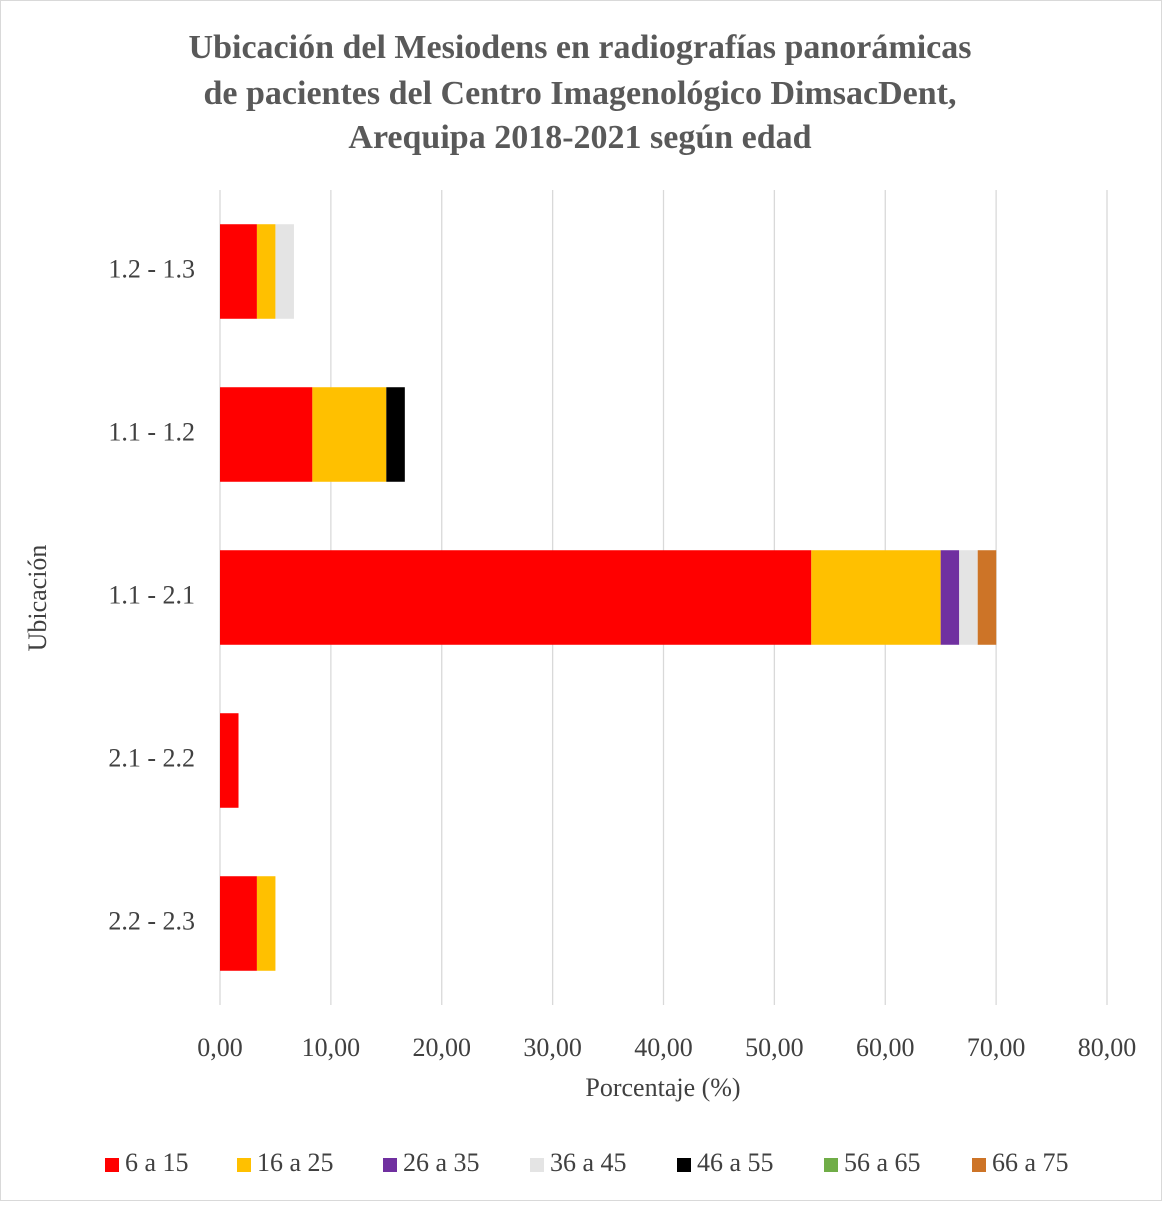 The image size is (1162, 1206). Describe the element at coordinates (442, 1047) in the screenshot. I see `x-tick-label: 20,00` at that location.